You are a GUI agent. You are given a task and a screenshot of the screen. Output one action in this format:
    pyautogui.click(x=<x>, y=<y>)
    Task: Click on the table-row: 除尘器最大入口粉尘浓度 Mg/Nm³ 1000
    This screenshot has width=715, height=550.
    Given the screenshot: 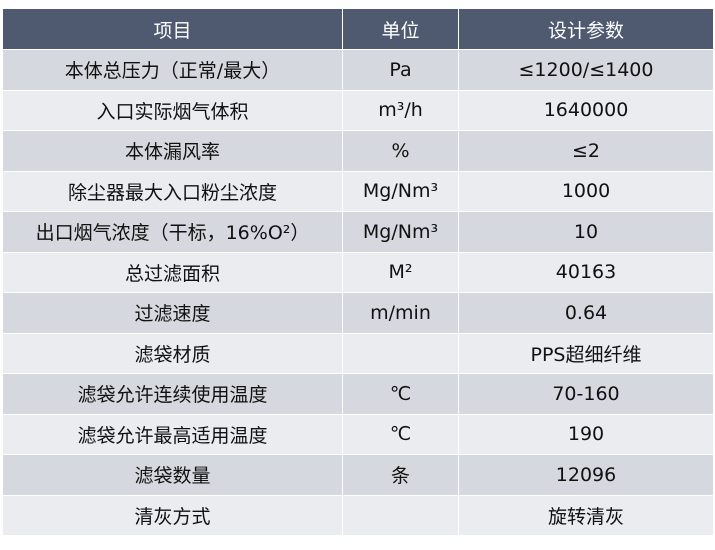 What is the action you would take?
    pyautogui.click(x=358, y=191)
    